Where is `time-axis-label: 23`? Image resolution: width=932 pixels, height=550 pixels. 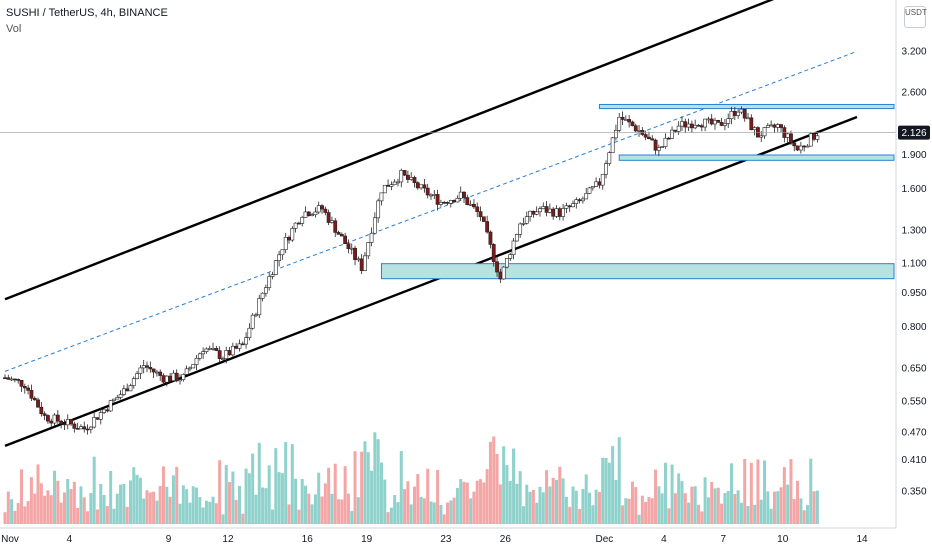
time-axis-label: 23 is located at coordinates (446, 539).